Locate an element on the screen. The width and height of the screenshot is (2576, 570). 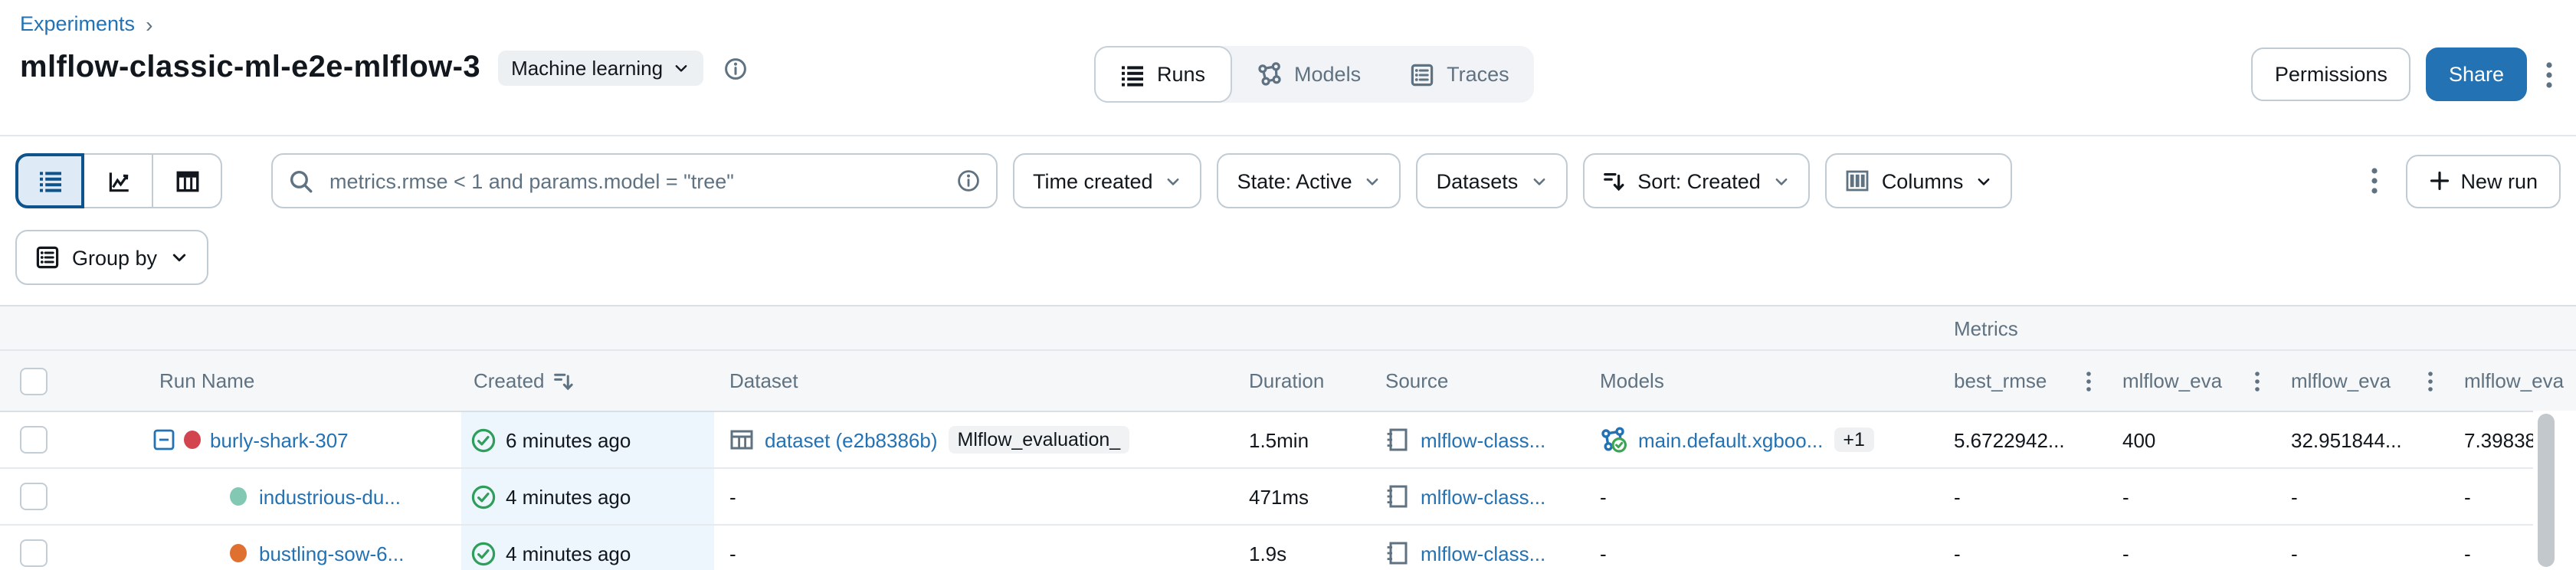
tab-runs-label: Runs is located at coordinates (1181, 74).